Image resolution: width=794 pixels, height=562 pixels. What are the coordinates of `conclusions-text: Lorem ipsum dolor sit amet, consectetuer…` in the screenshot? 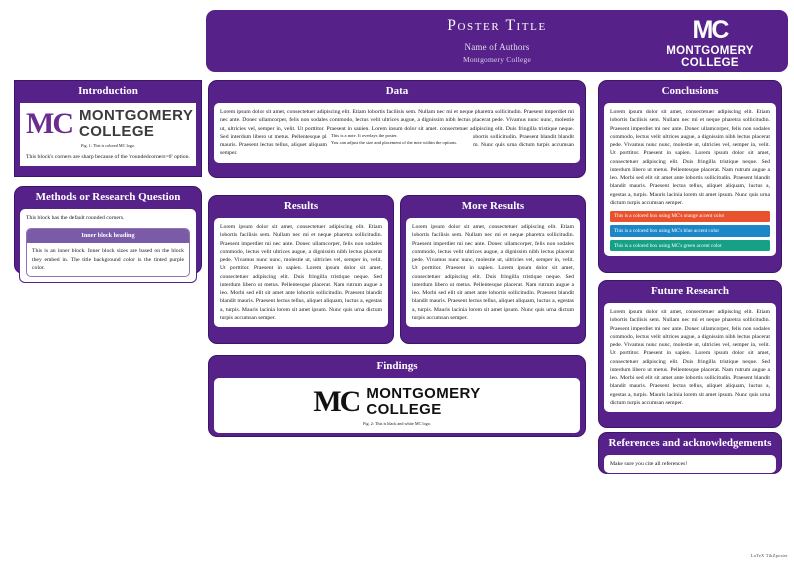 It's located at (690, 157).